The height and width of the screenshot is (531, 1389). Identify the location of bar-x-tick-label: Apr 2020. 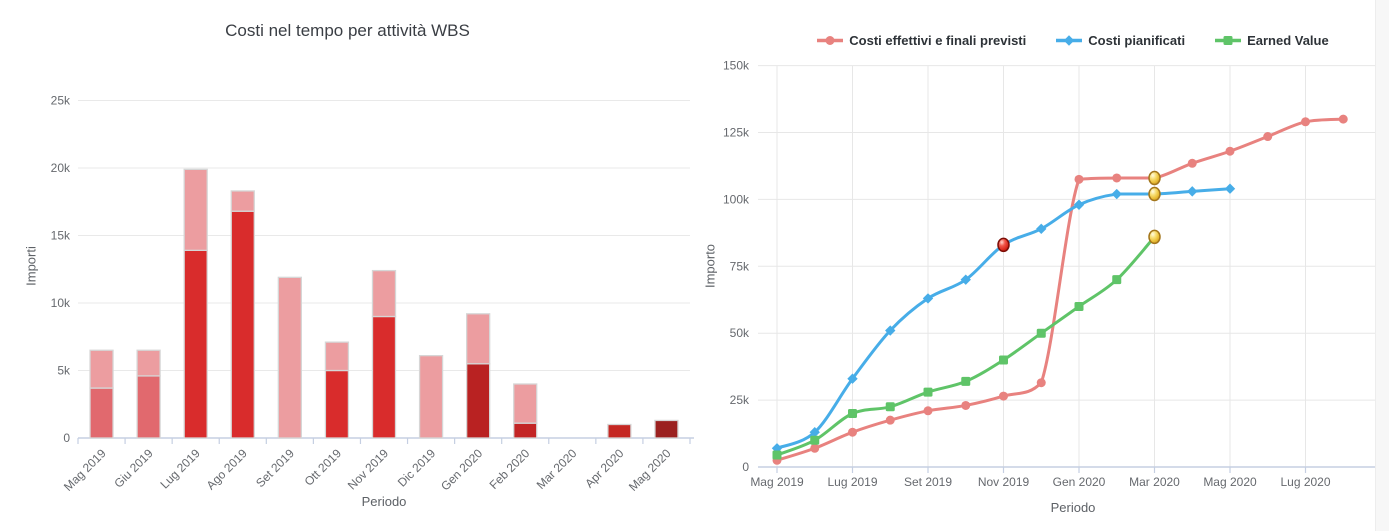
(604, 468).